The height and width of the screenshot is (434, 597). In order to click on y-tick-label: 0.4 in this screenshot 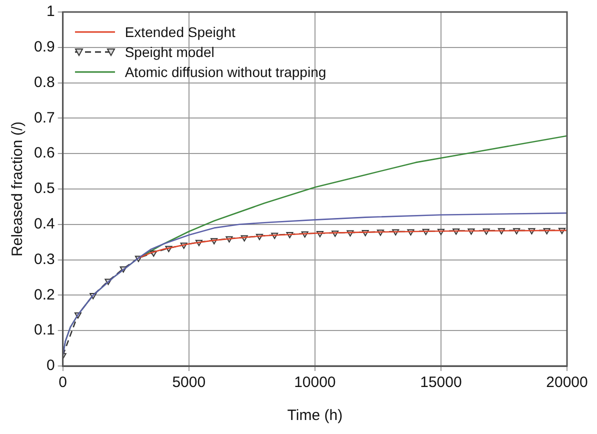, I will do `click(44, 224)`.